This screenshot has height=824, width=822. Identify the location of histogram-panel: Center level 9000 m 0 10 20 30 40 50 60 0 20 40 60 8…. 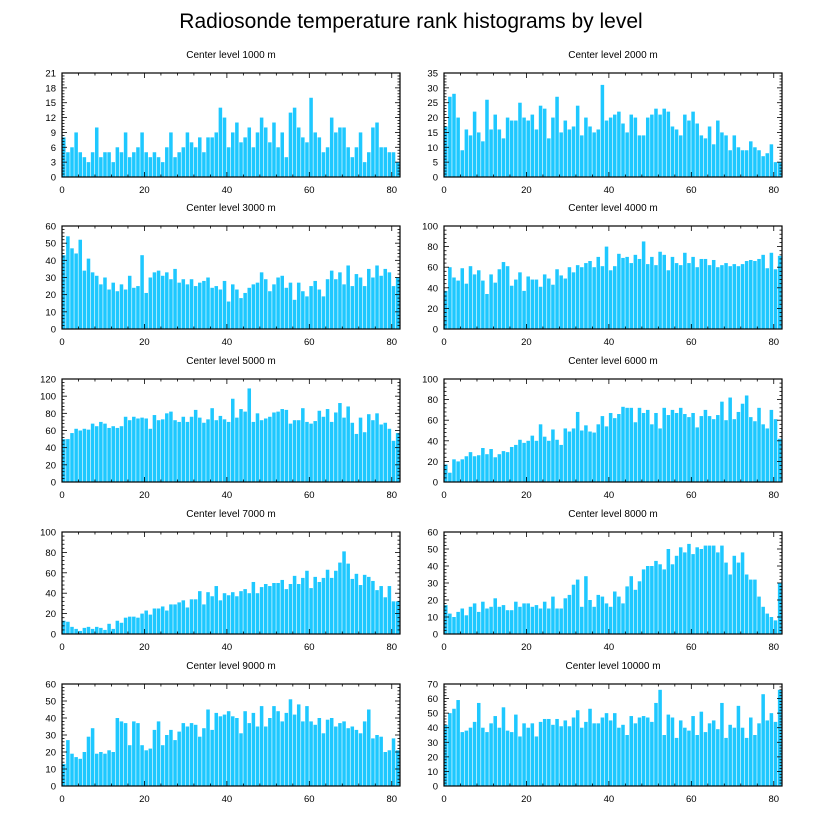
(223, 733).